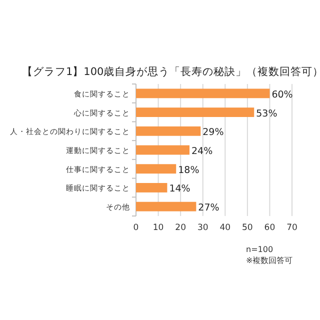 This screenshot has width=320, height=320. What do you see at coordinates (260, 249) in the screenshot?
I see `text: n=100` at bounding box center [260, 249].